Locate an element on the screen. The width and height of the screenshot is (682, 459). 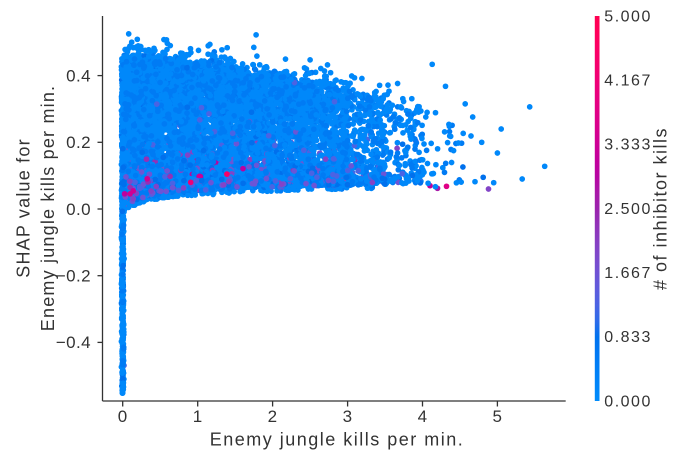
svg-text: 0.833 is located at coordinates (628, 337).